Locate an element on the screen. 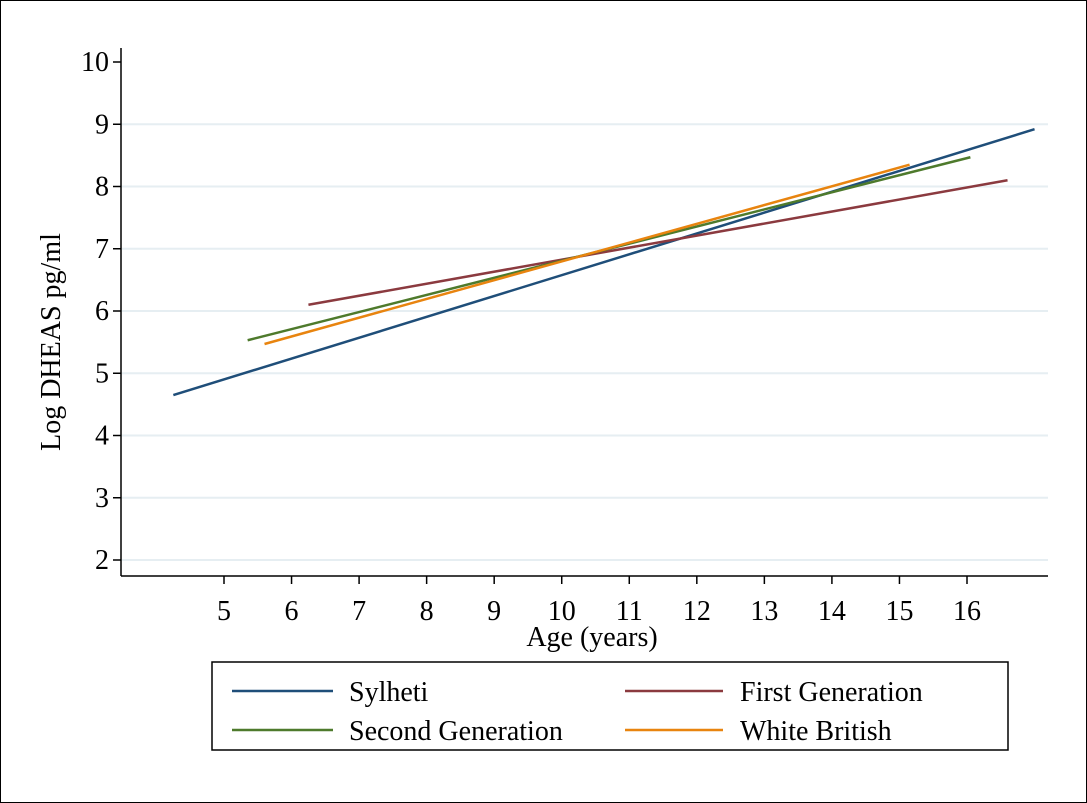  x-tick-label: 16 is located at coordinates (967, 611).